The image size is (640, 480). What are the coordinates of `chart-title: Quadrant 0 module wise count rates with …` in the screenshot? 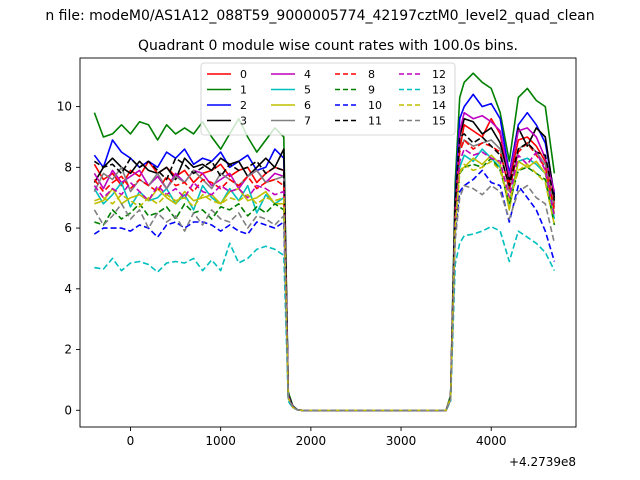 It's located at (328, 46).